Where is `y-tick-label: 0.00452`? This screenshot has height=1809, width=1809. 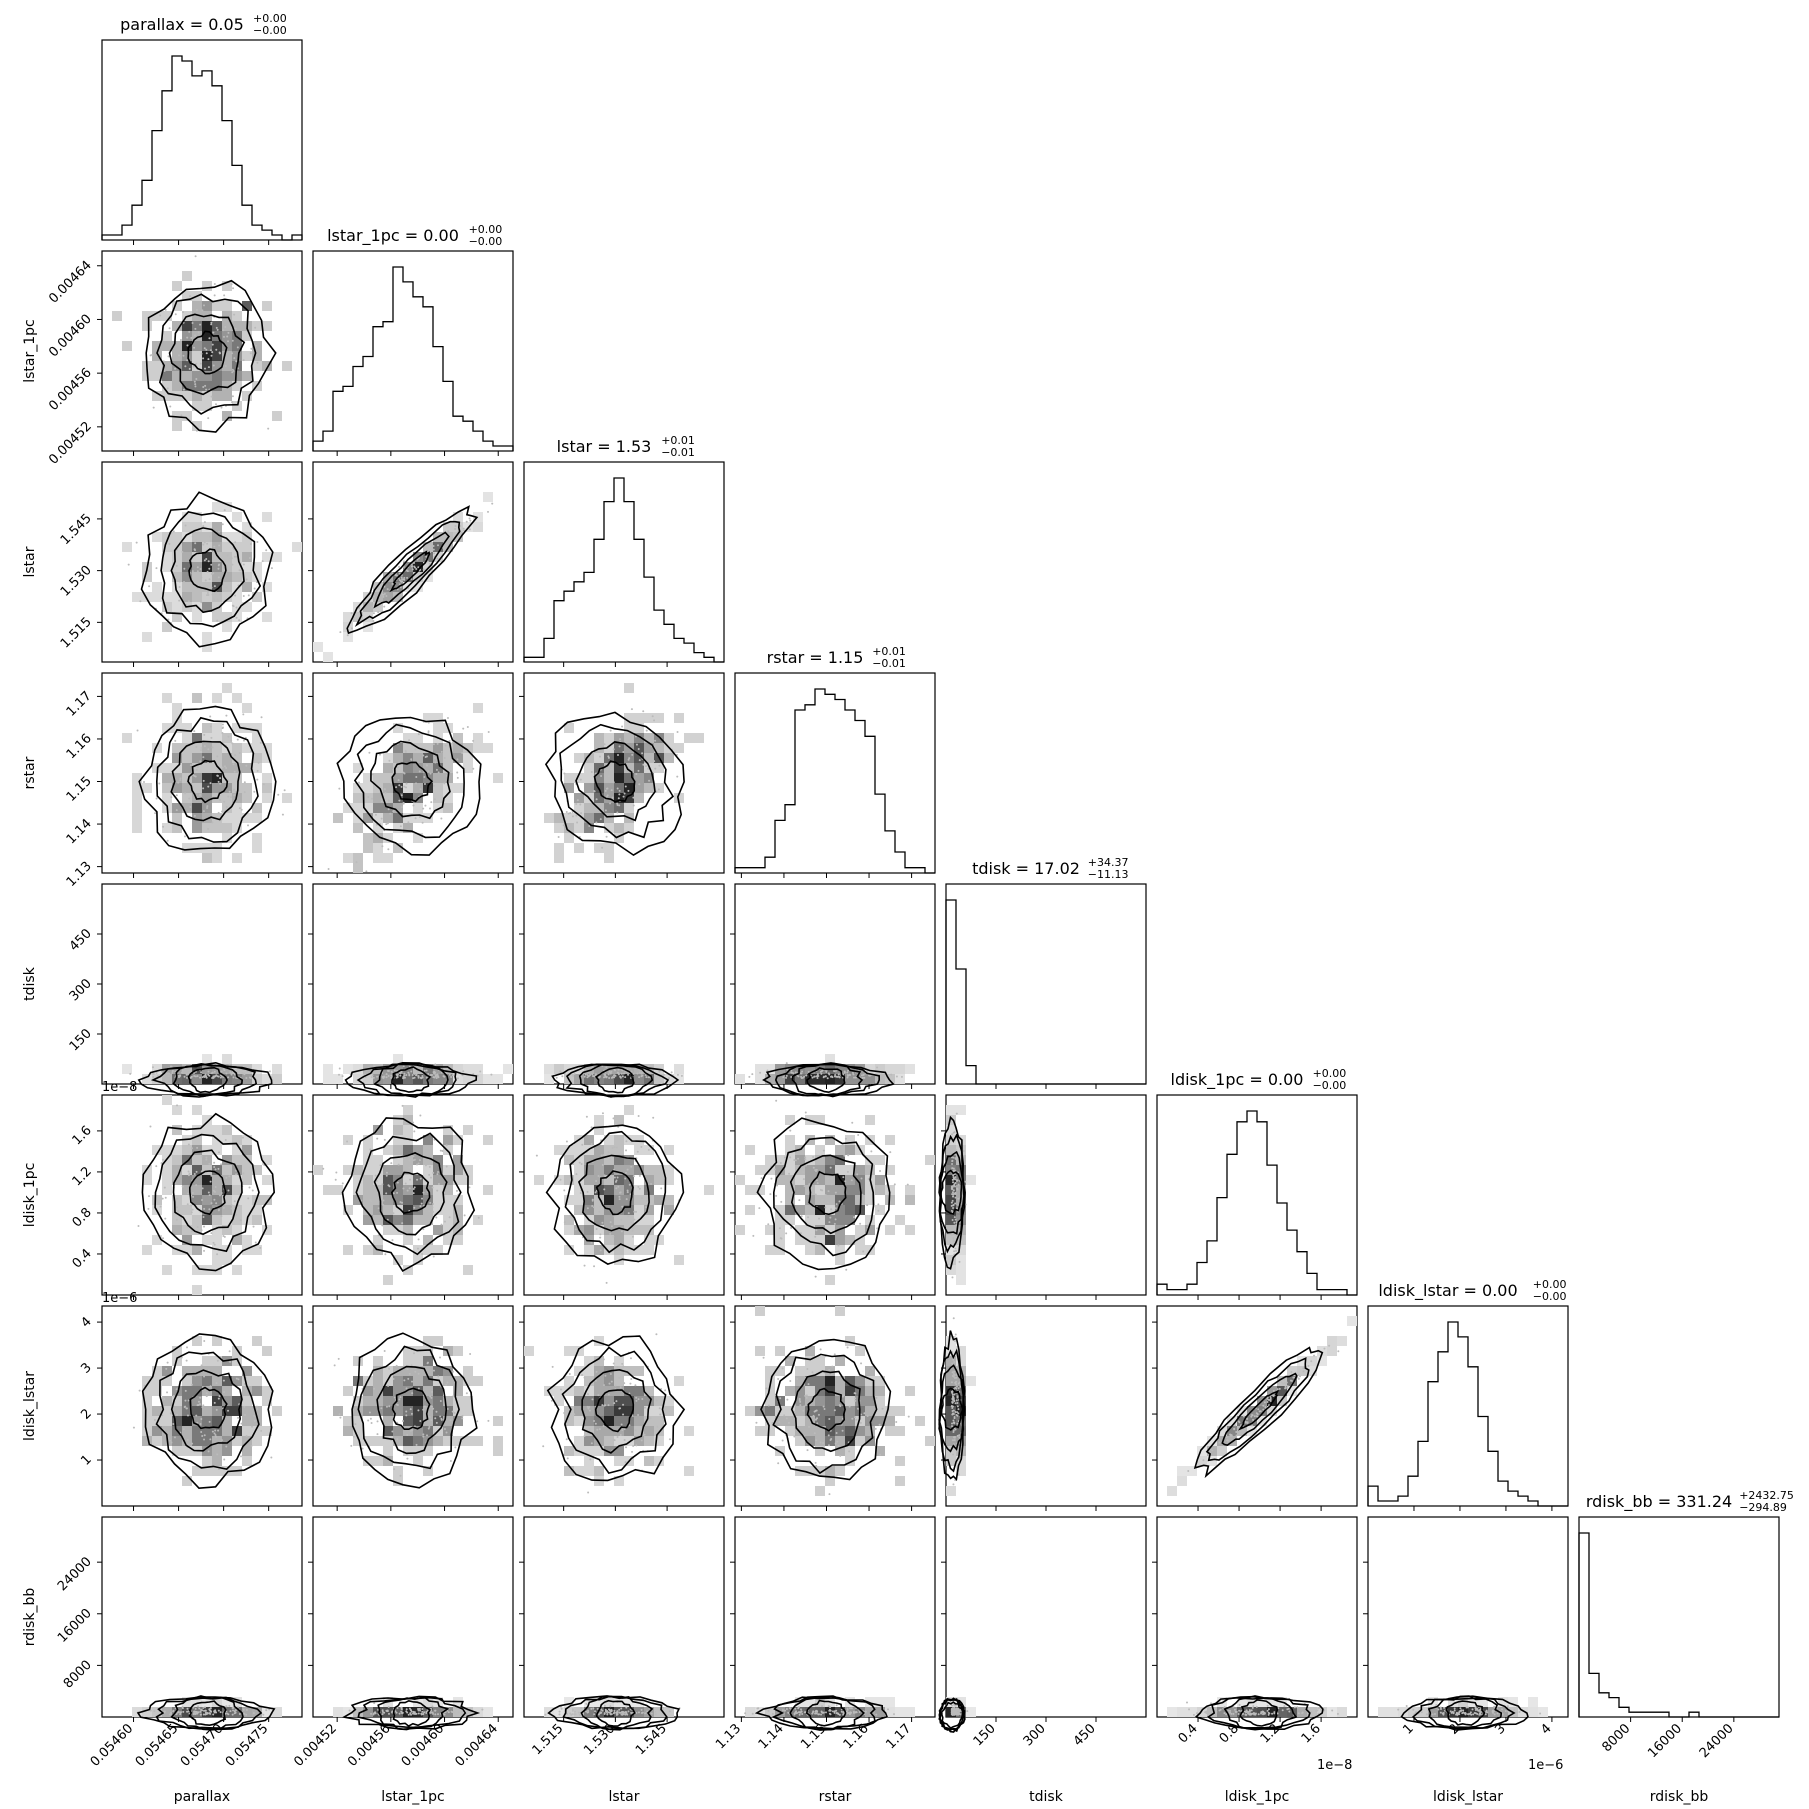
y-tick-label: 0.00452 is located at coordinates (70, 443).